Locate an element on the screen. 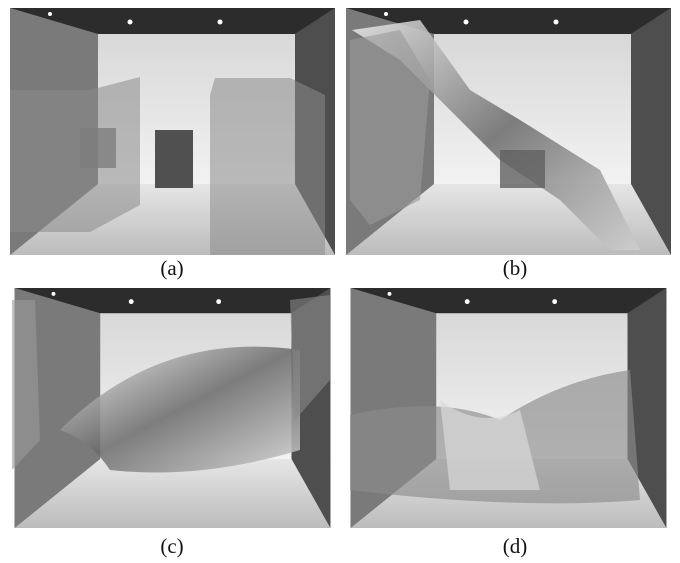  caption: (c) is located at coordinates (171, 546).